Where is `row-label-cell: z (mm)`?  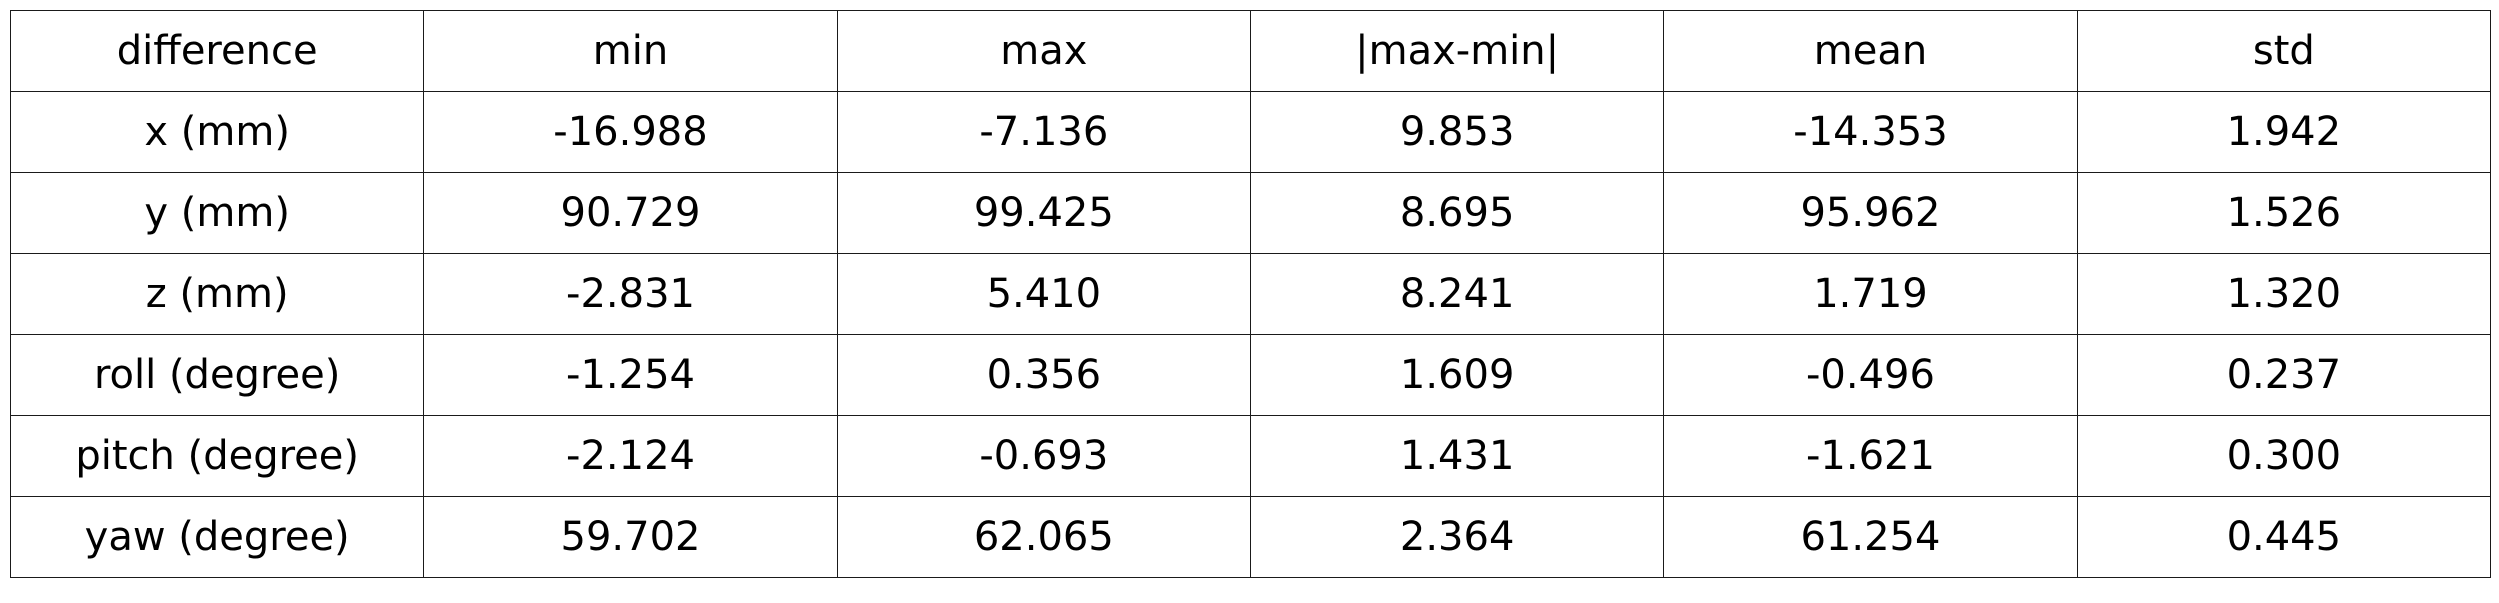 row-label-cell: z (mm) is located at coordinates (217, 294).